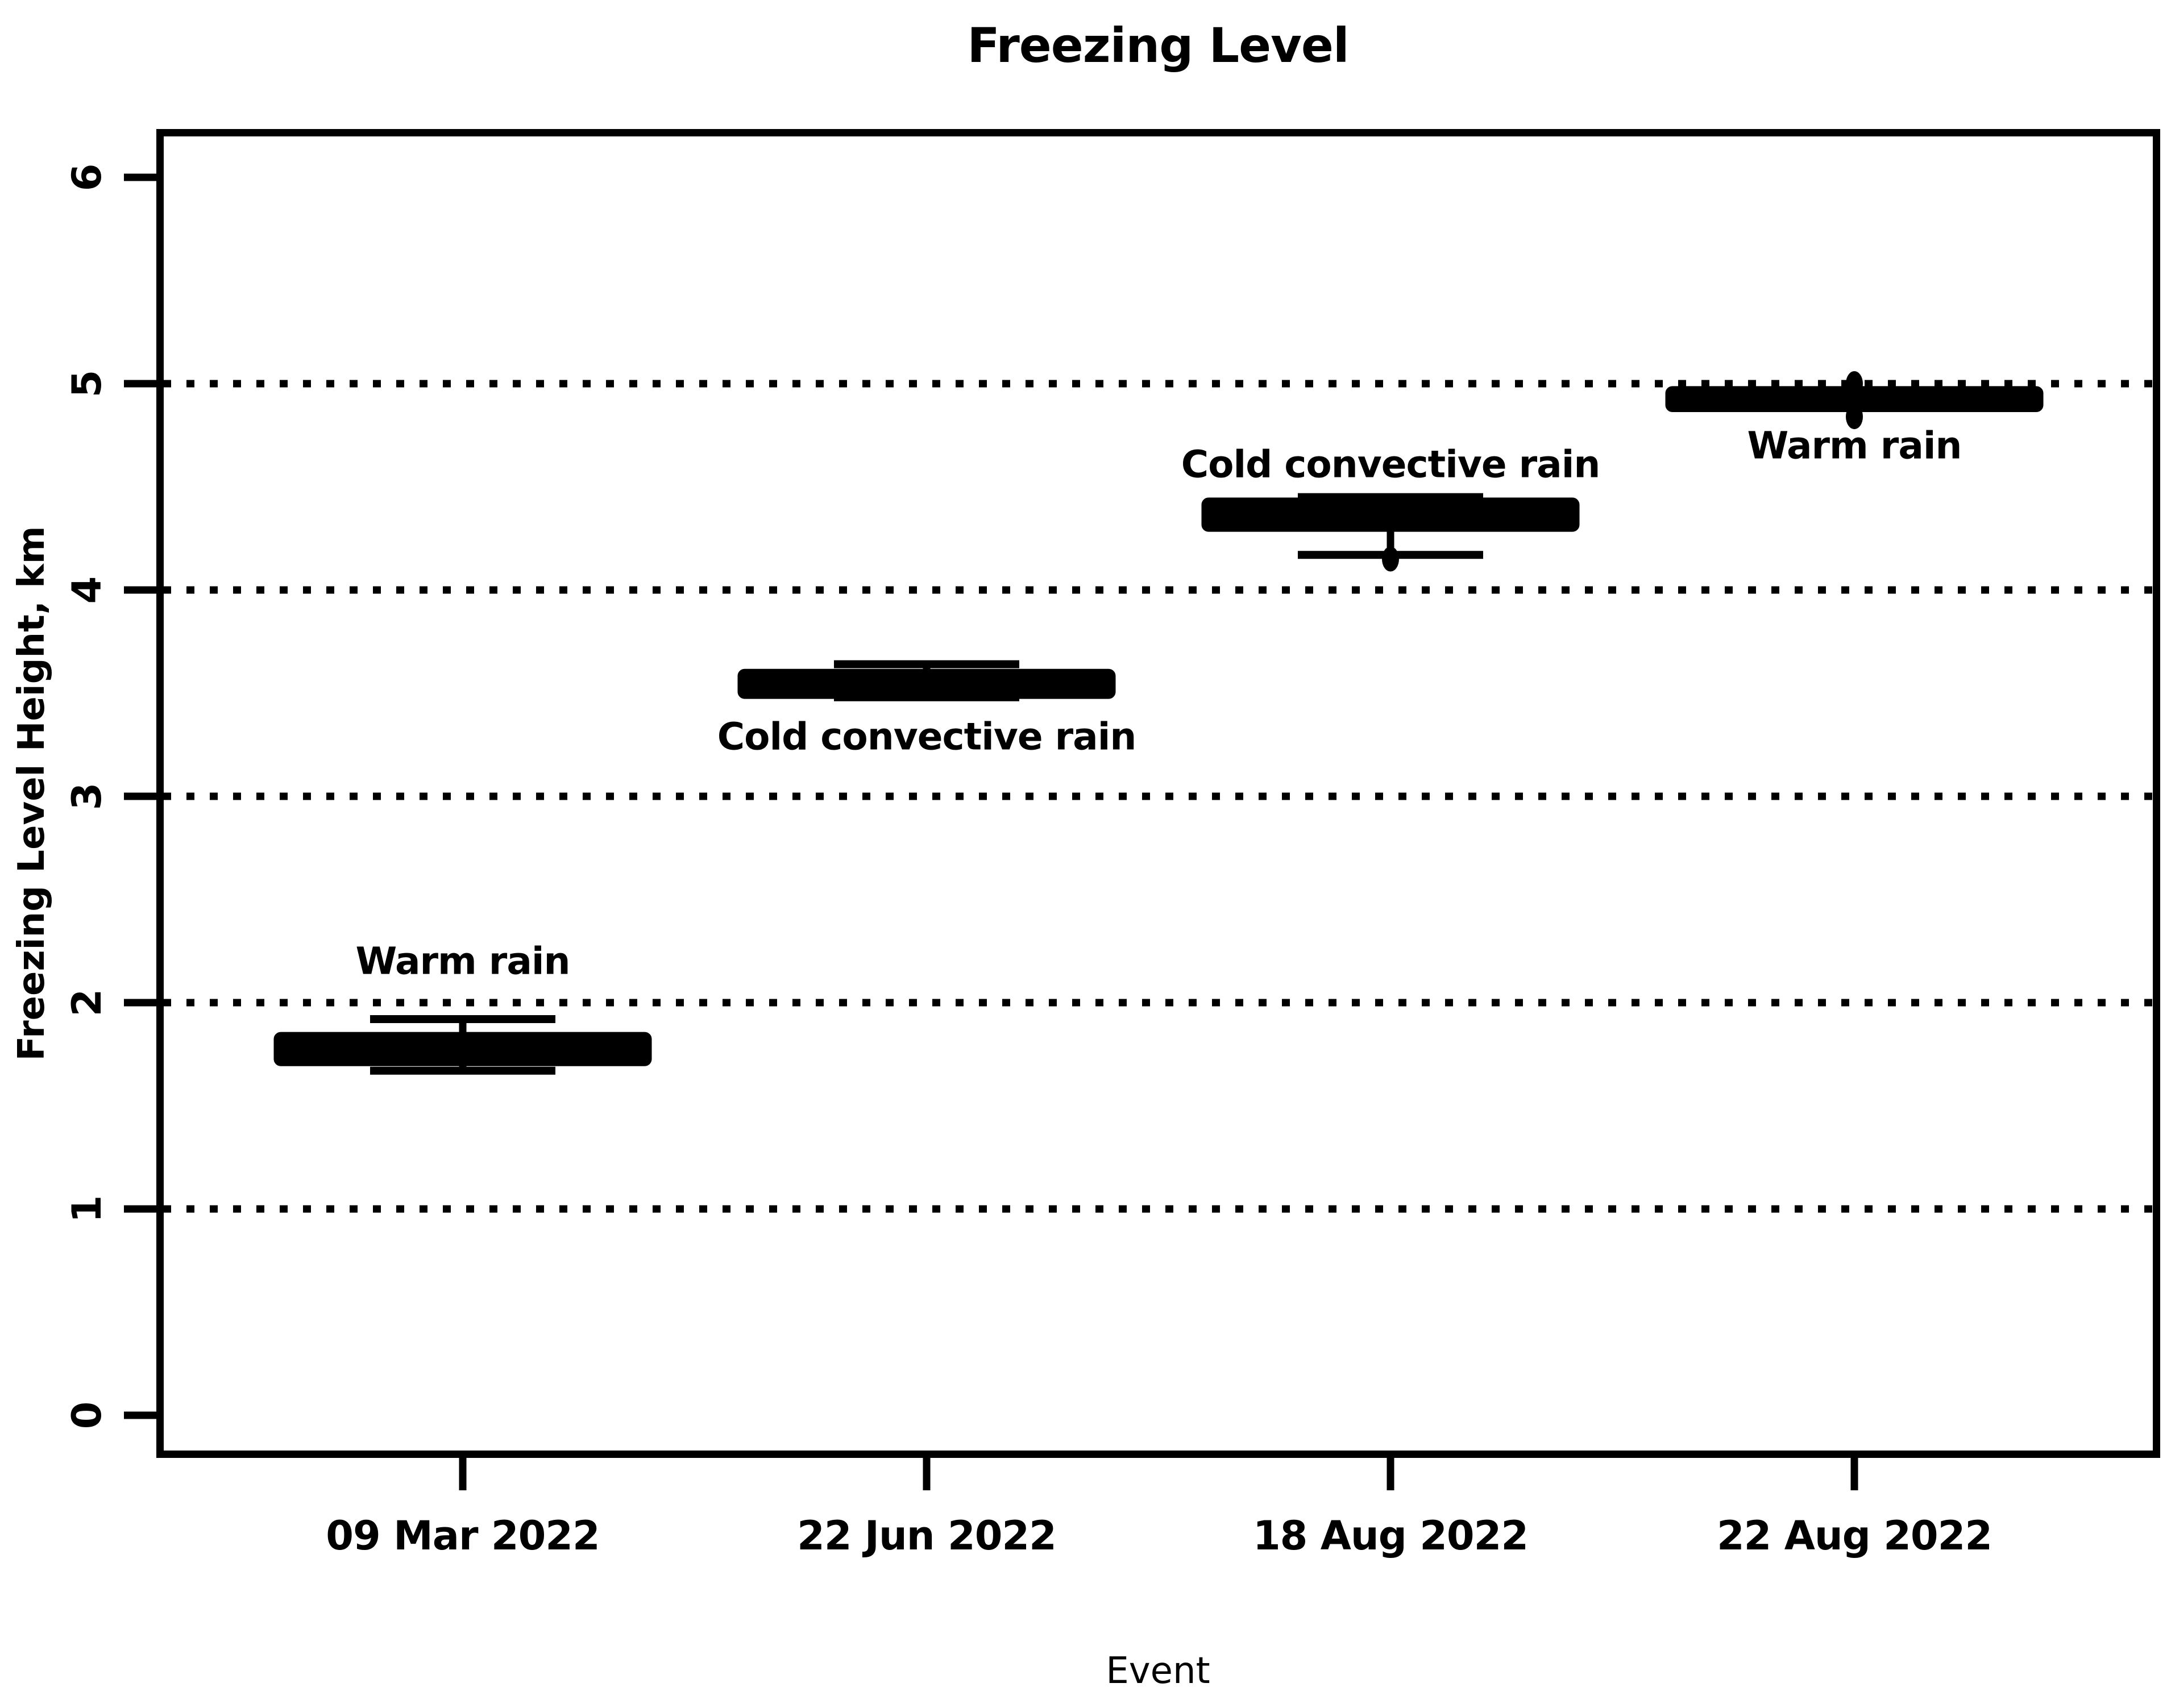 Image resolution: width=2171 pixels, height=1708 pixels. What do you see at coordinates (463, 1535) in the screenshot?
I see `x-tick-label-1: 09 Mar 2022` at bounding box center [463, 1535].